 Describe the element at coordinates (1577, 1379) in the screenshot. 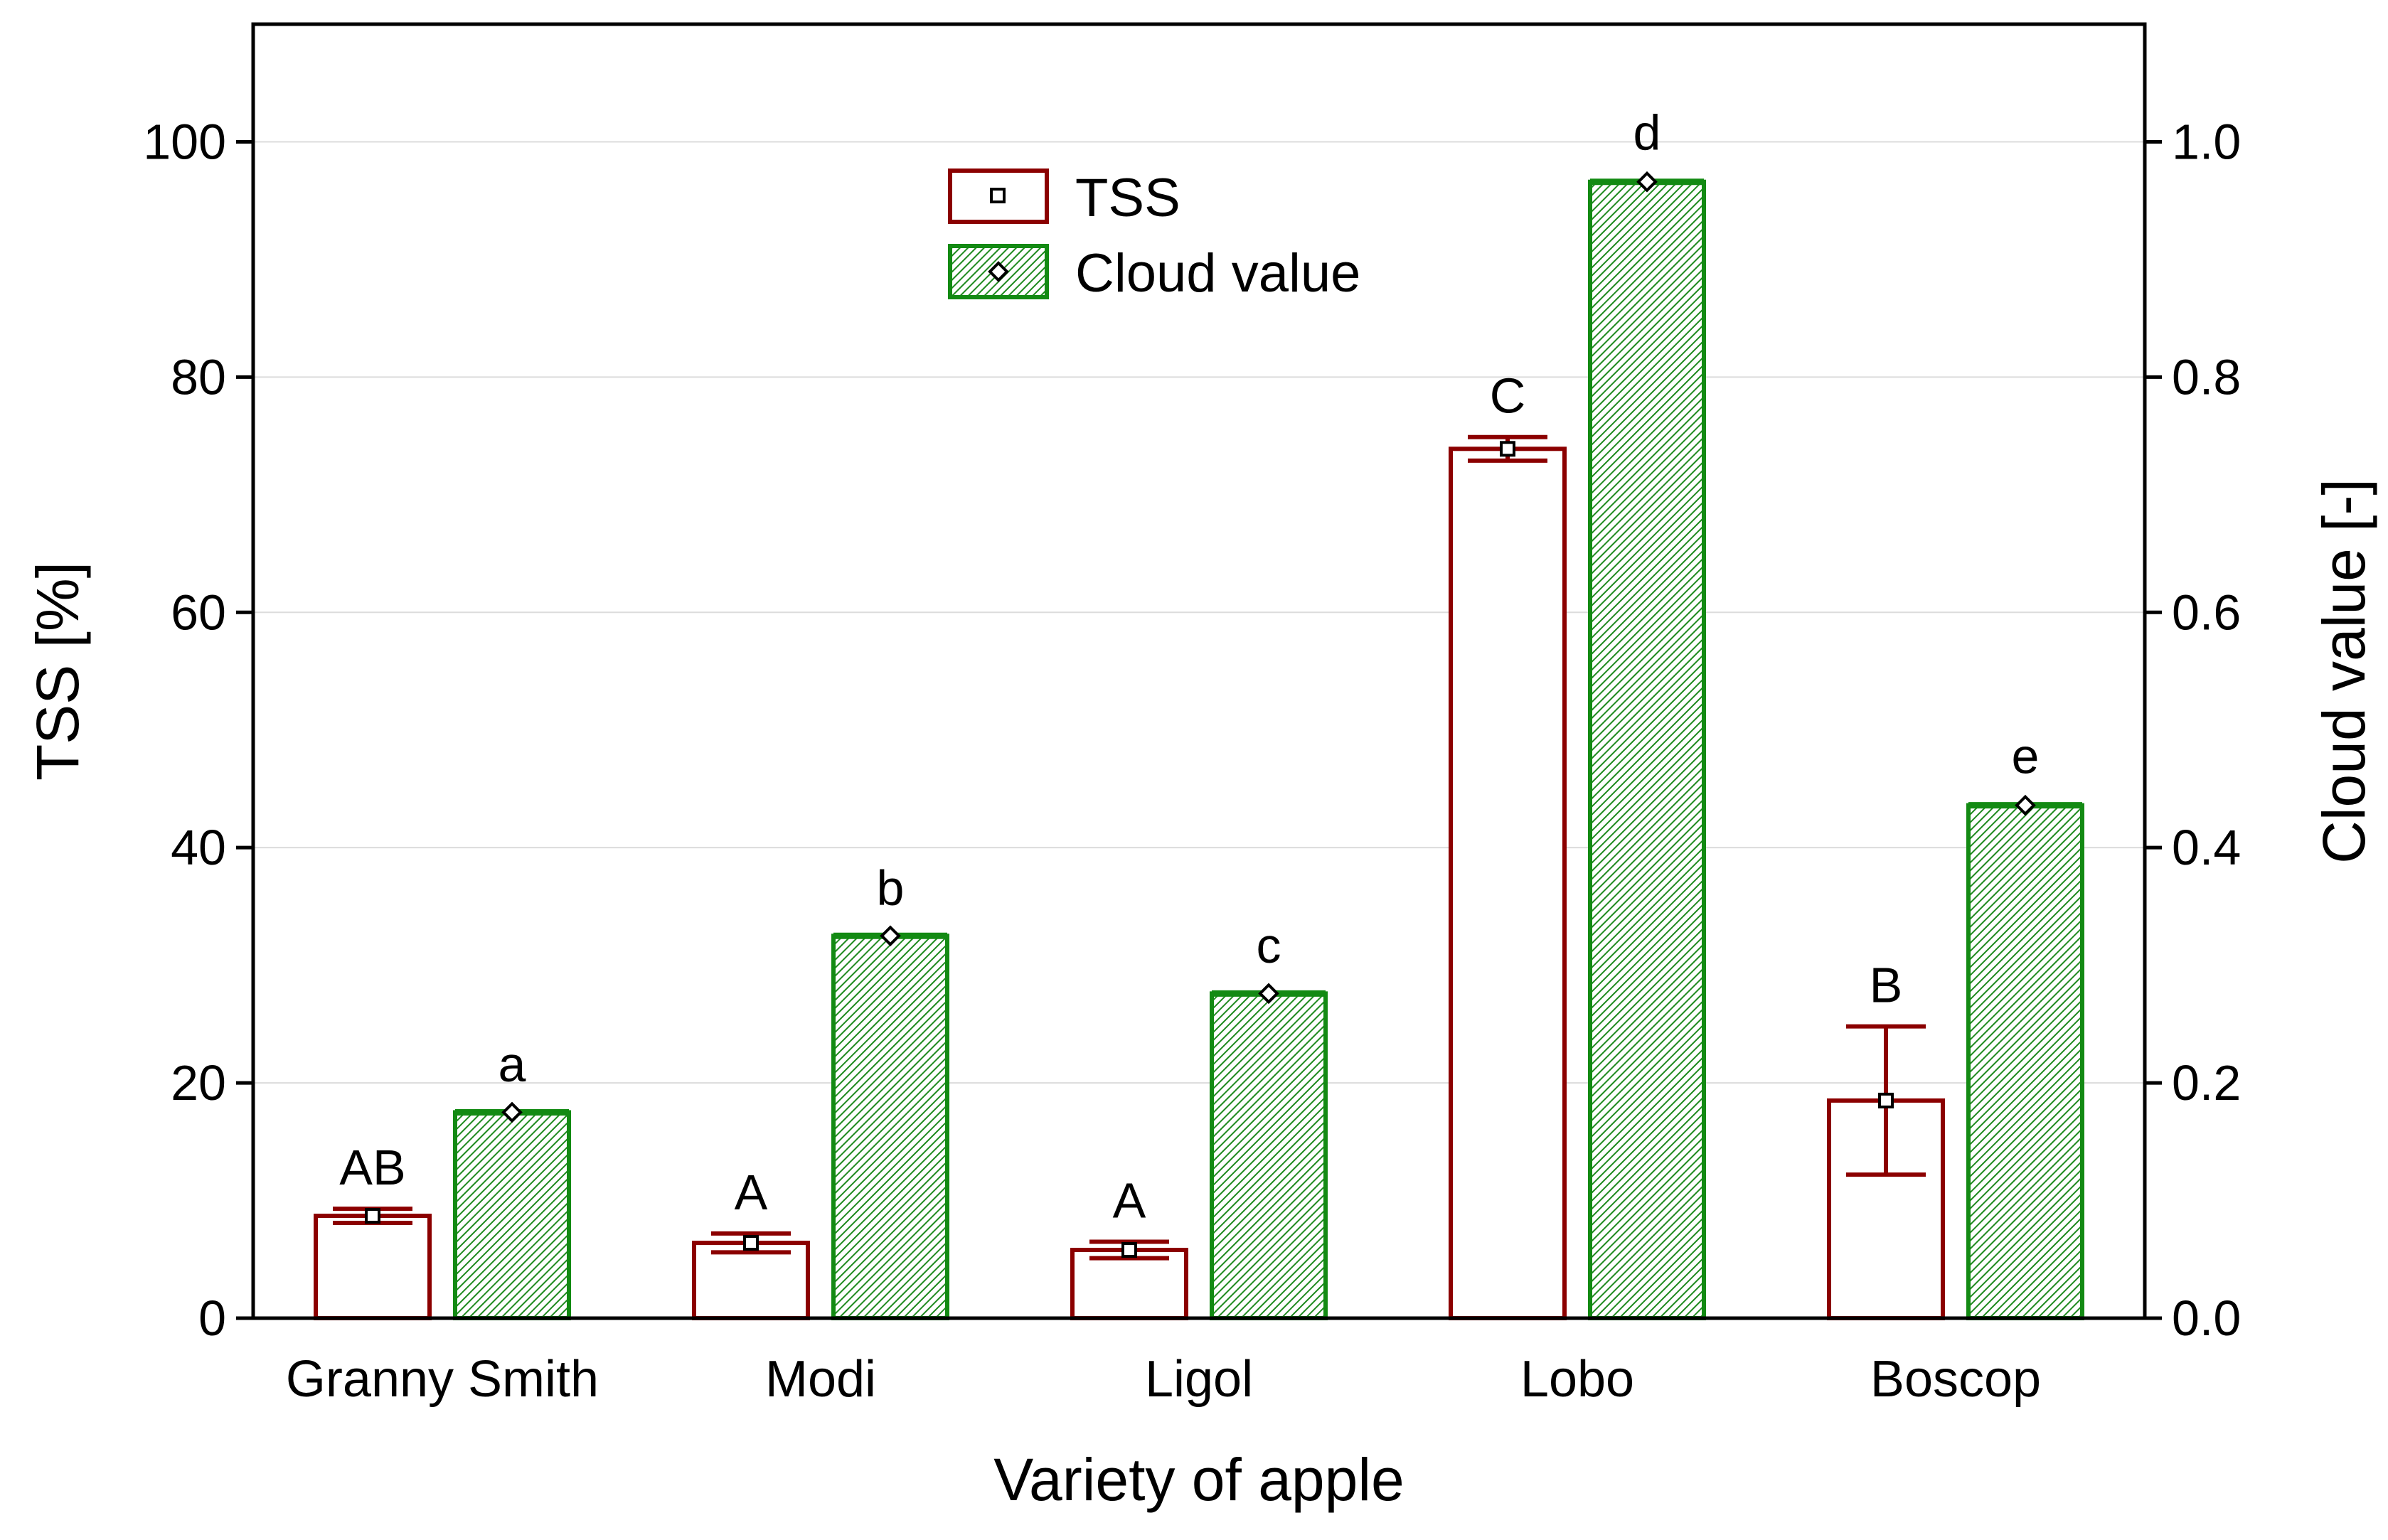

I see `x-tick-label: Lobo` at that location.